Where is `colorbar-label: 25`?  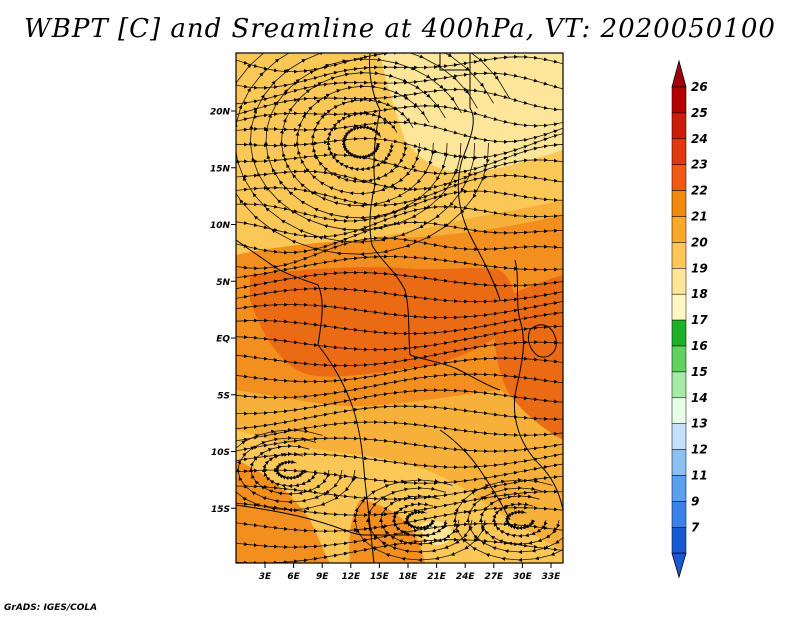
colorbar-label: 25 is located at coordinates (699, 113).